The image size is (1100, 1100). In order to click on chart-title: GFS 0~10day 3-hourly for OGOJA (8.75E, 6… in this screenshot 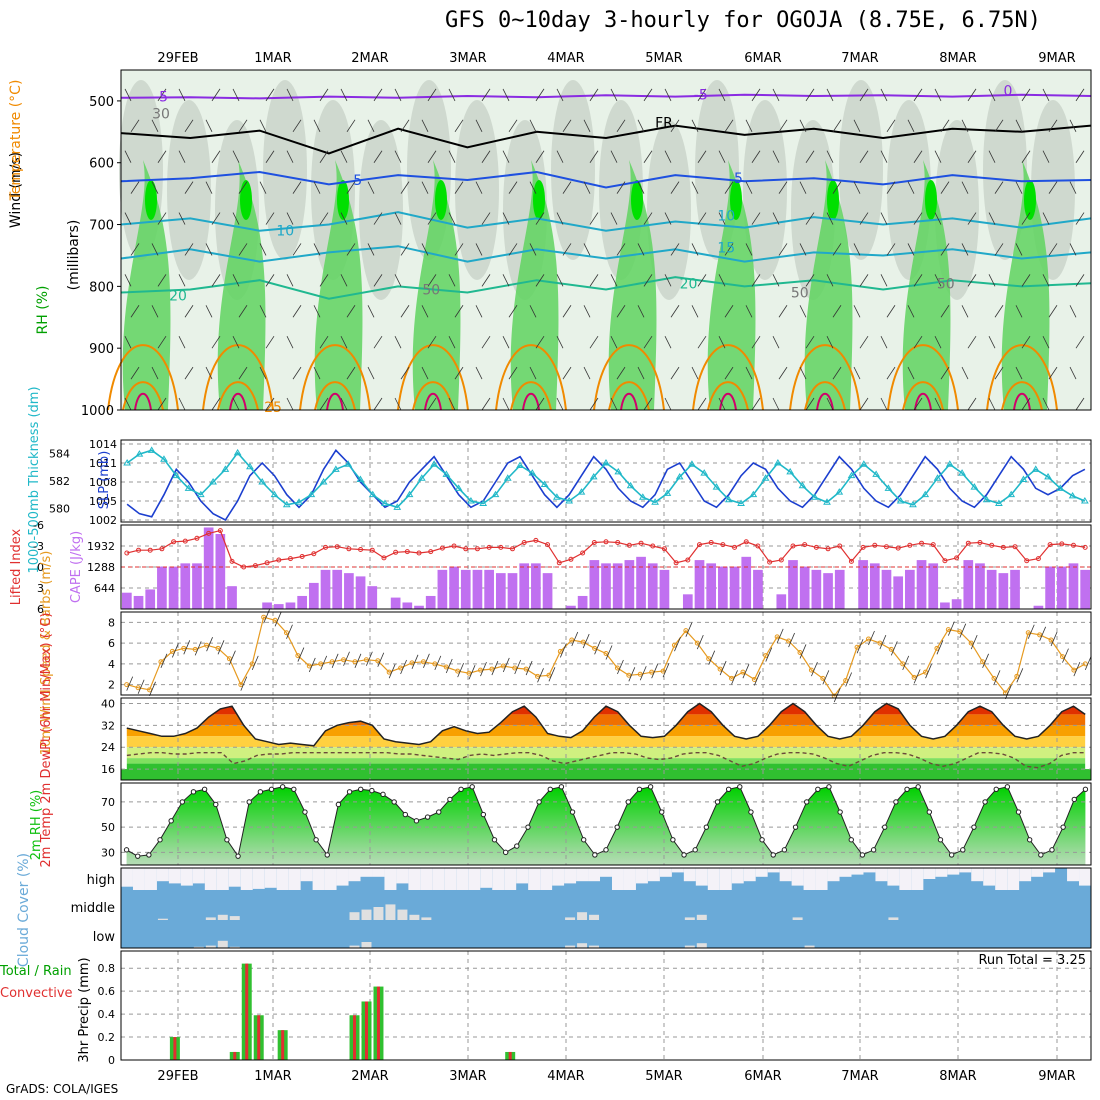, I will do `click(743, 20)`.